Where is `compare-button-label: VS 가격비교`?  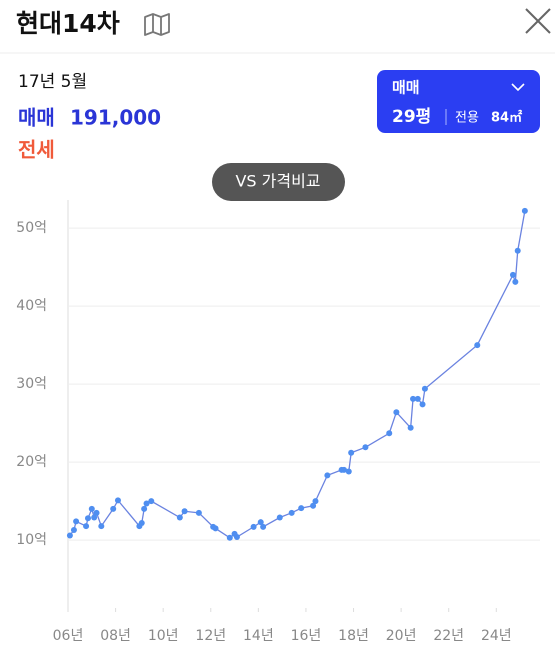
compare-button-label: VS 가격비교 is located at coordinates (277, 181).